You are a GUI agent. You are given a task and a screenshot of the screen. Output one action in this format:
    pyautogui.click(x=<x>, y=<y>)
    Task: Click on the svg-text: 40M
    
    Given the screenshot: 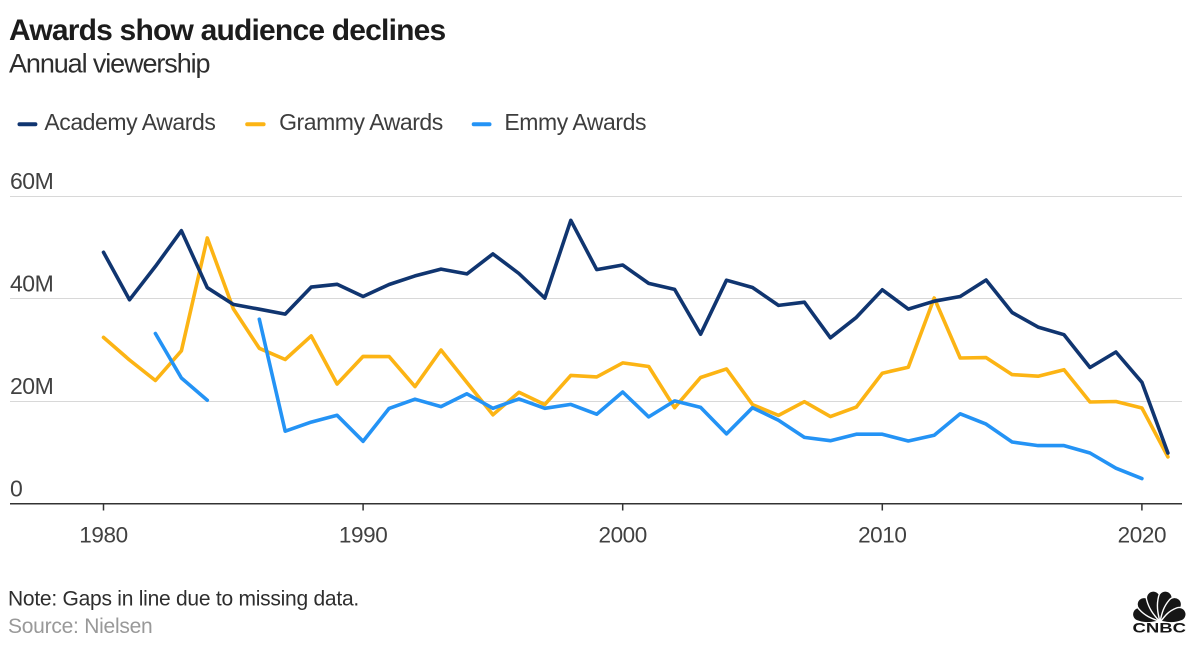 What is the action you would take?
    pyautogui.click(x=31, y=283)
    